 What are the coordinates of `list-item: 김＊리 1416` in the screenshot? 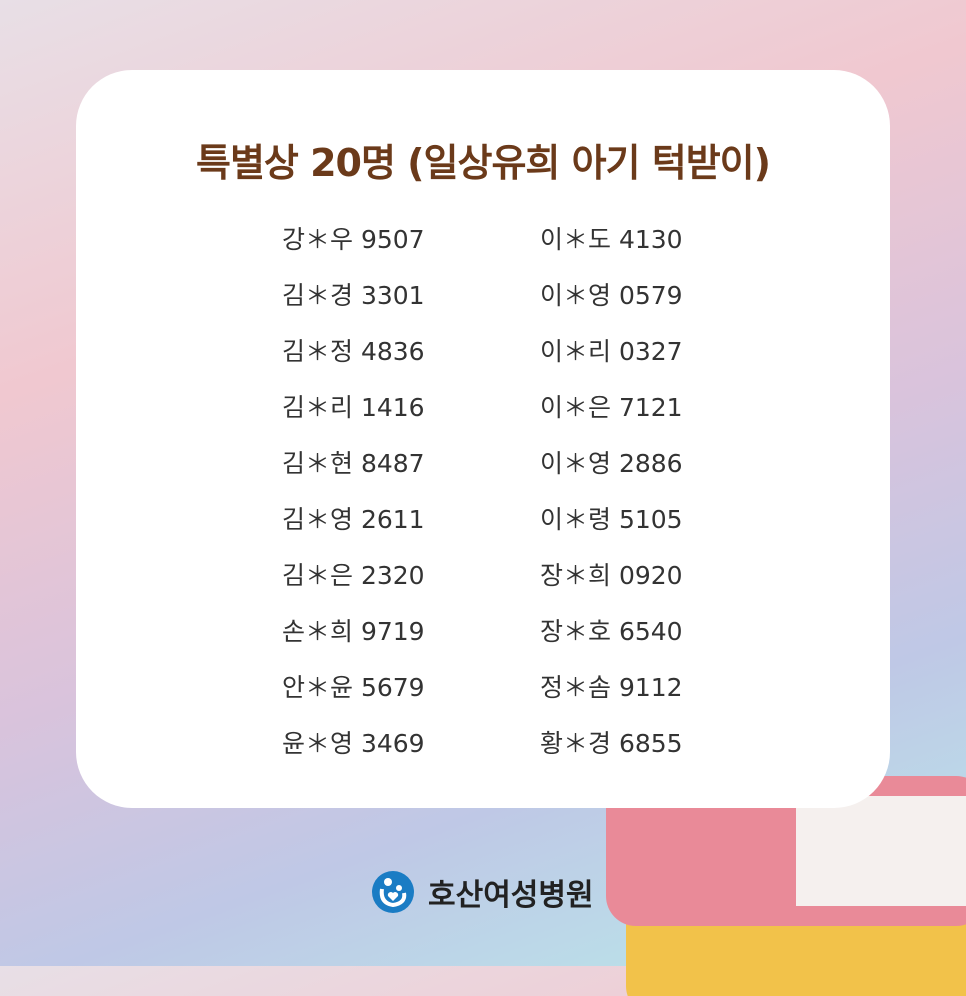 It's located at (353, 407).